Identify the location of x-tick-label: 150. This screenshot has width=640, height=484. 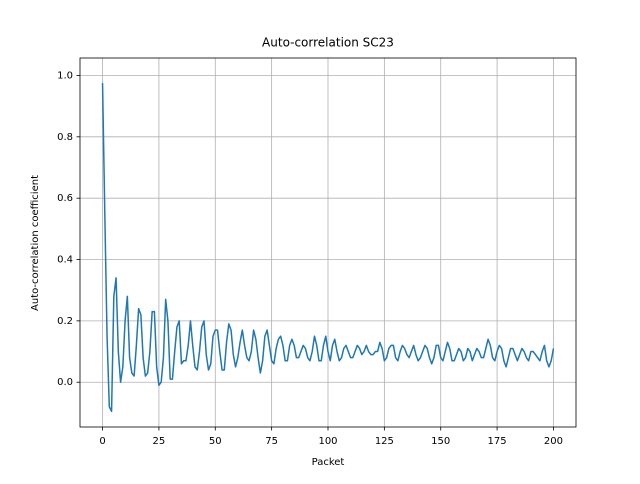
(440, 441).